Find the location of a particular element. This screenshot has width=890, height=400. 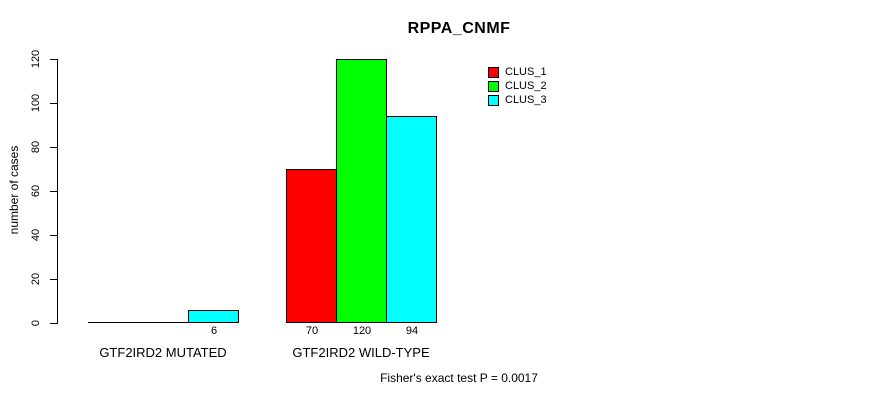

legend-label: CLUS_2 is located at coordinates (526, 86).